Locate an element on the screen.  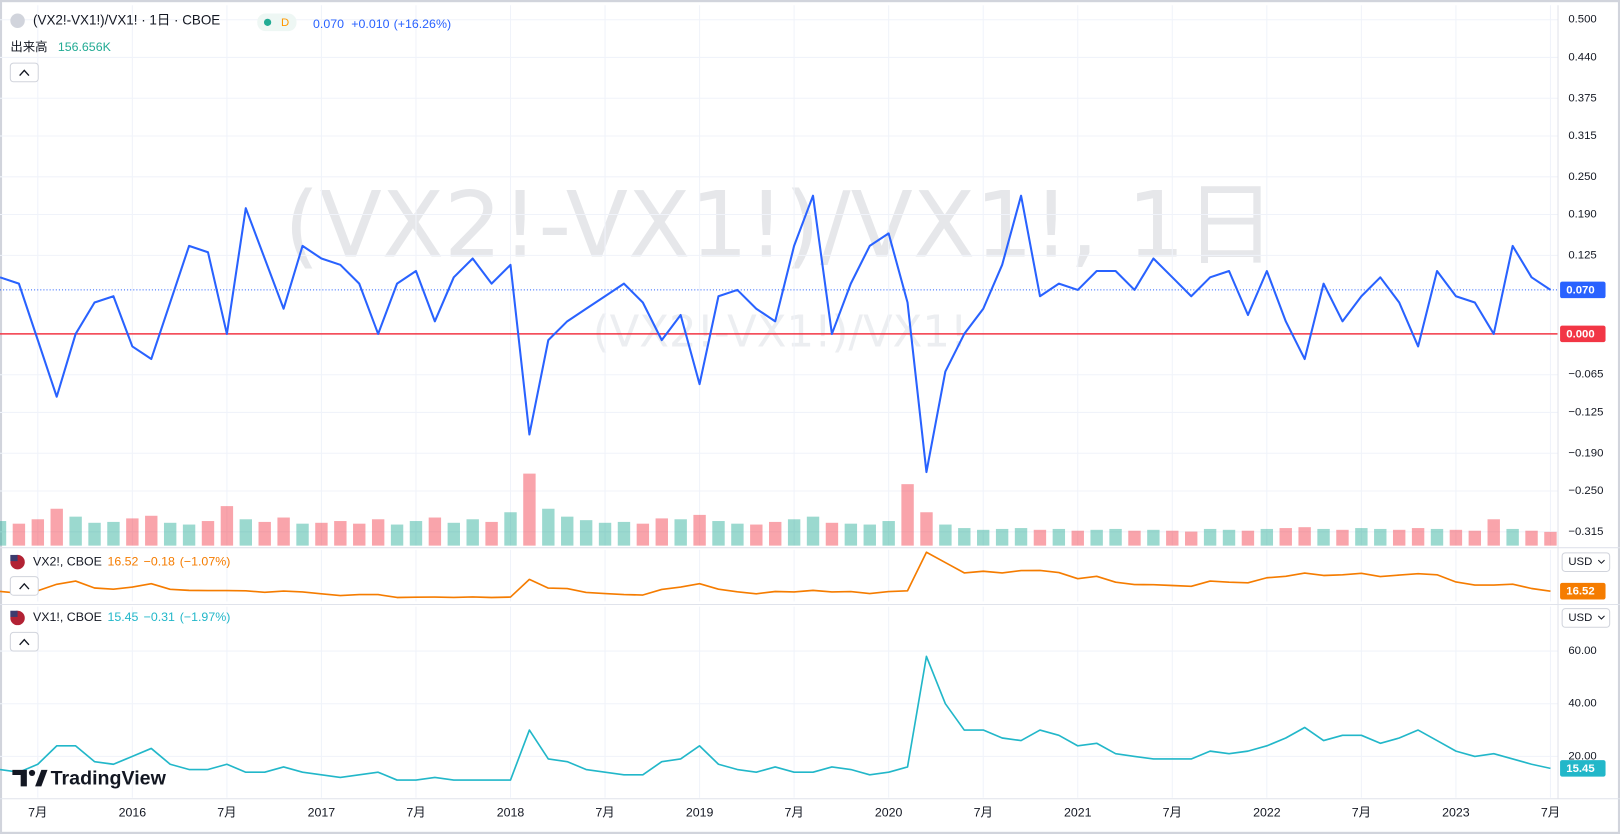
status-pill is located at coordinates (277, 22).